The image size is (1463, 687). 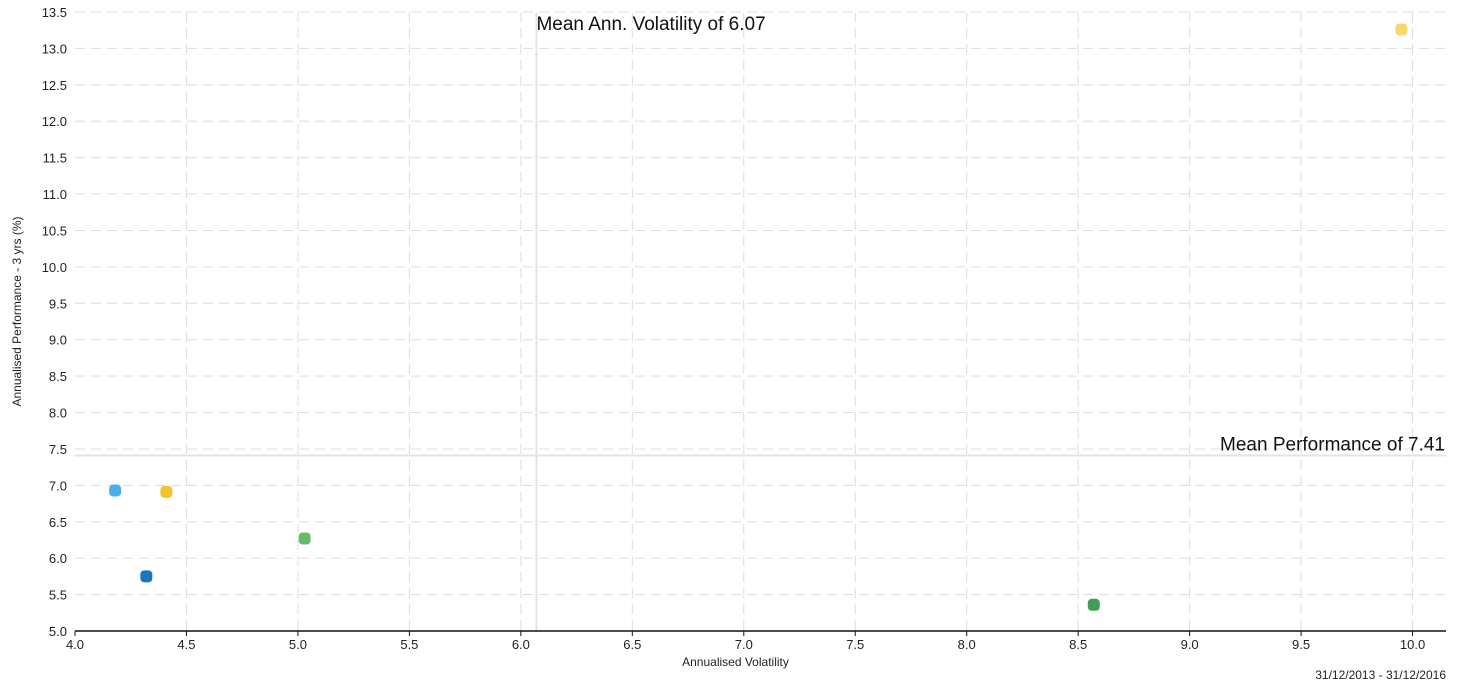 What do you see at coordinates (17, 311) in the screenshot?
I see `y-axis-title: Annualised Performance - 3 yrs (%)` at bounding box center [17, 311].